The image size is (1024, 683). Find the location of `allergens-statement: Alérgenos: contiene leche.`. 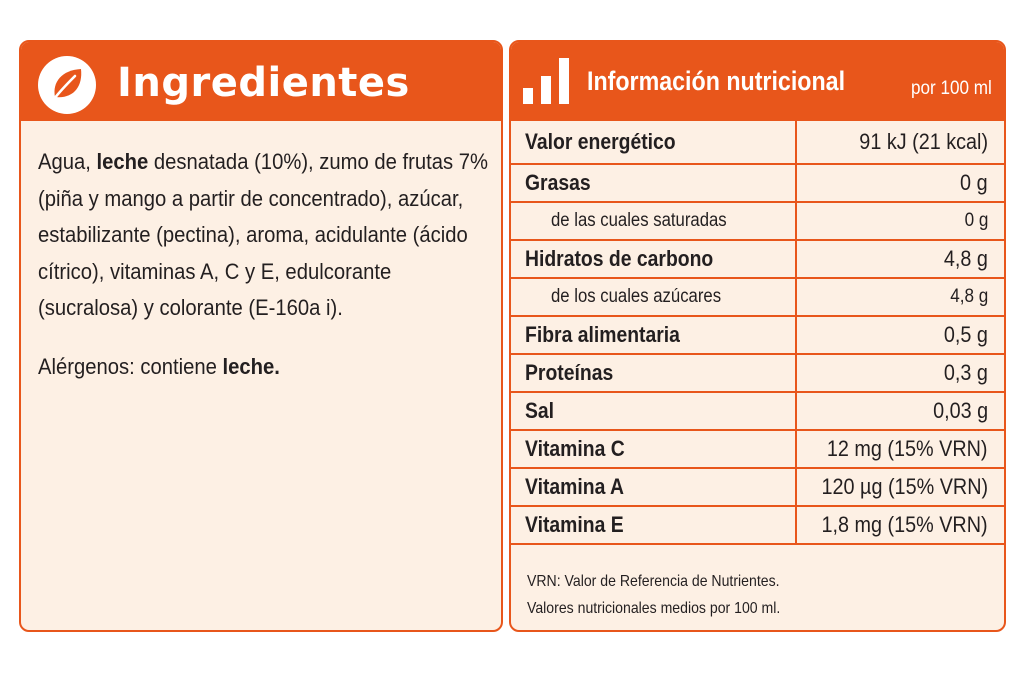

allergens-statement: Alérgenos: contiene leche. is located at coordinates (263, 367).